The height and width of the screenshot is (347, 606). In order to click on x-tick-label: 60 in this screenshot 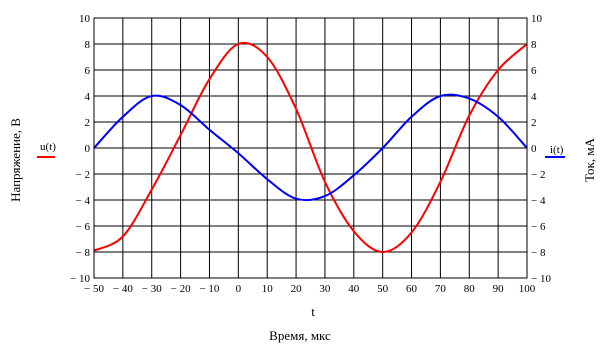, I will do `click(412, 289)`.